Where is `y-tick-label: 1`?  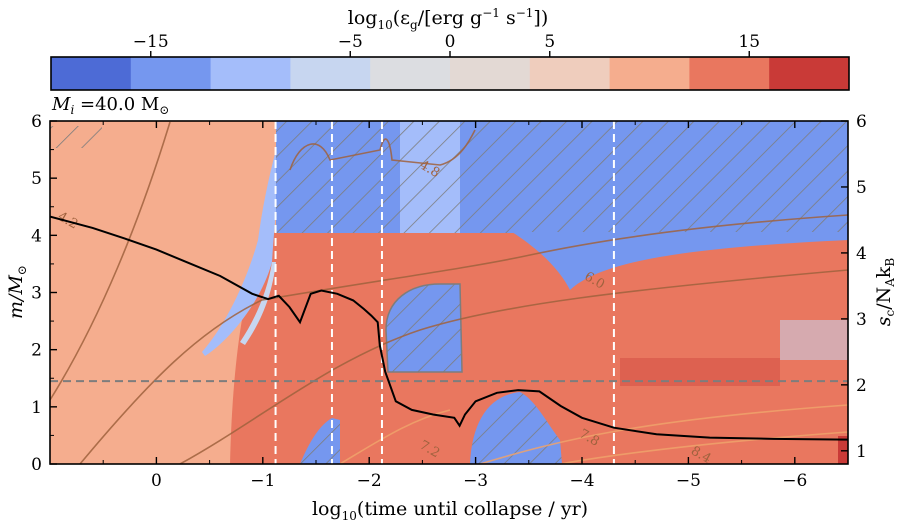
y-tick-label: 1 is located at coordinates (36, 408).